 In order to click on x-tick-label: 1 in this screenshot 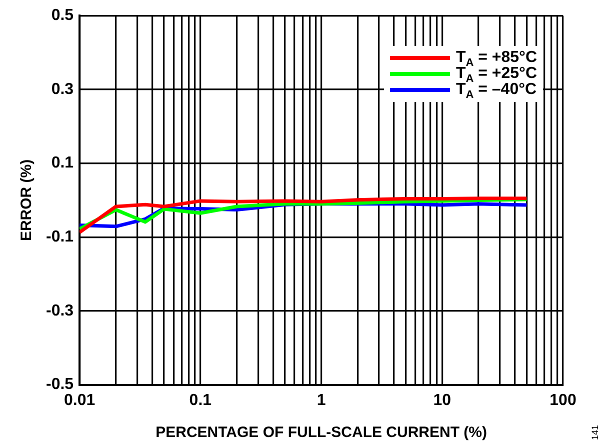, I will do `click(321, 400)`.